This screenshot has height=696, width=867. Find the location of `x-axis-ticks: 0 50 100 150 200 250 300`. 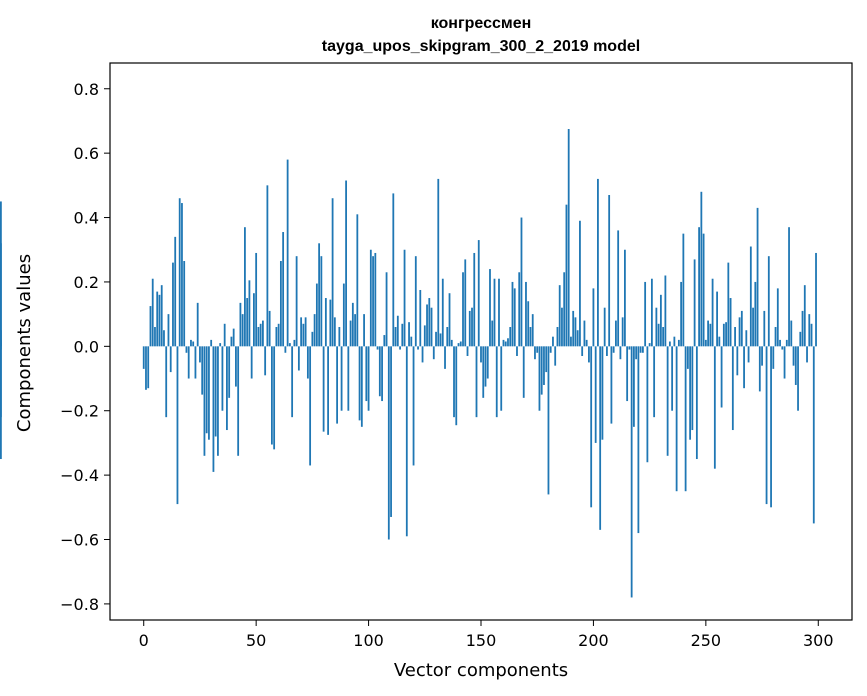

x-axis-ticks: 0 50 100 150 200 250 300 is located at coordinates (486, 635).